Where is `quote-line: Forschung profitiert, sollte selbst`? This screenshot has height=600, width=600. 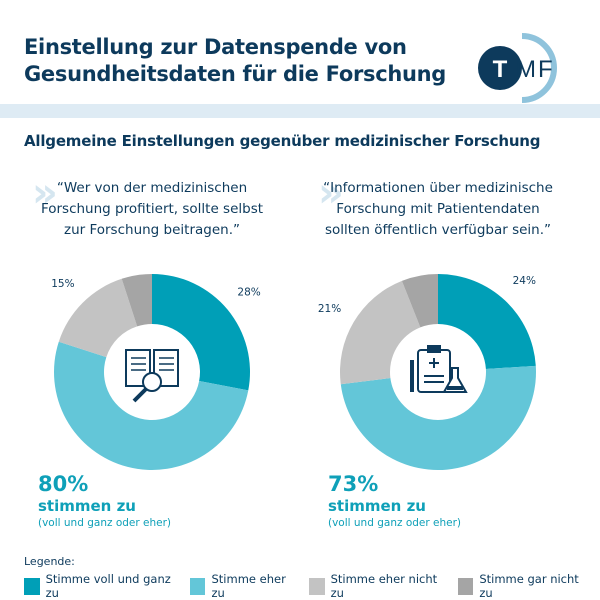 quote-line: Forschung profitiert, sollte selbst is located at coordinates (152, 209).